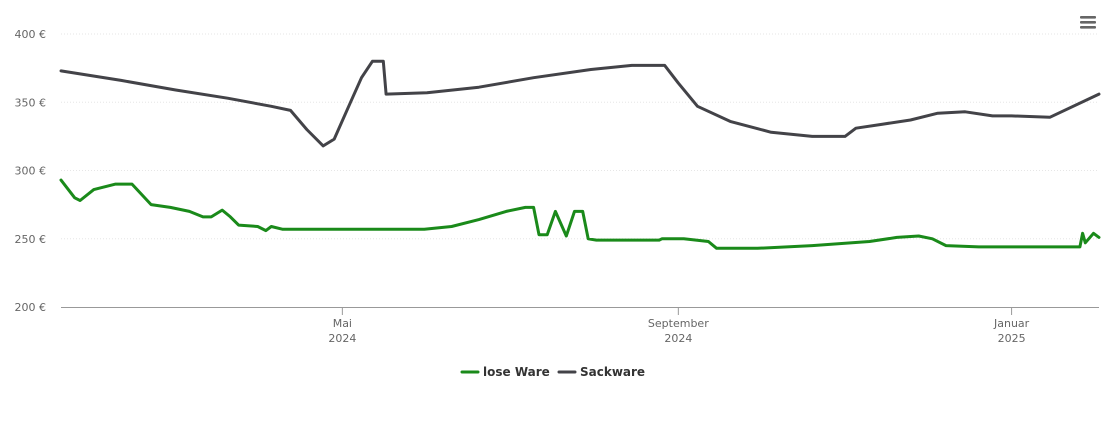  I want to click on x-tick-month-label: Mai, so click(342, 323).